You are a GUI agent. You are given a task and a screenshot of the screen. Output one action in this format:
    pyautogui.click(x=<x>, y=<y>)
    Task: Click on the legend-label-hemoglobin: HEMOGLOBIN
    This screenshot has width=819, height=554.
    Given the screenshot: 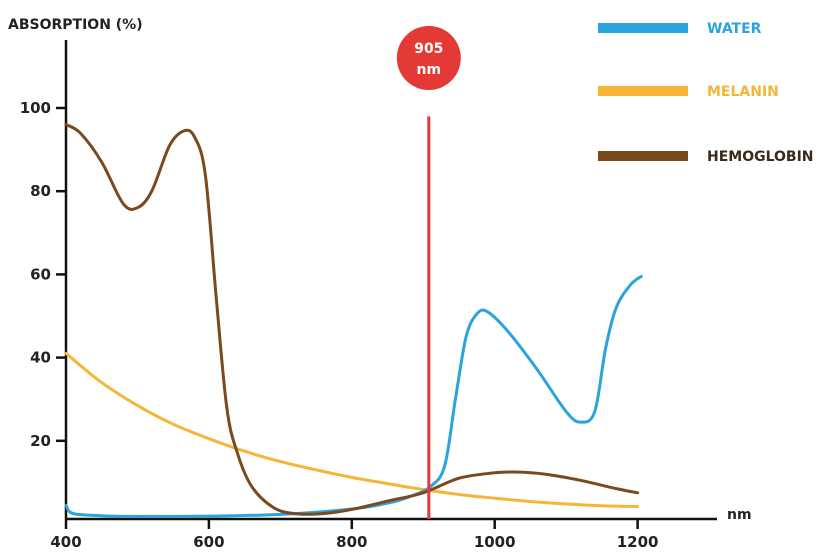 What is the action you would take?
    pyautogui.click(x=760, y=157)
    